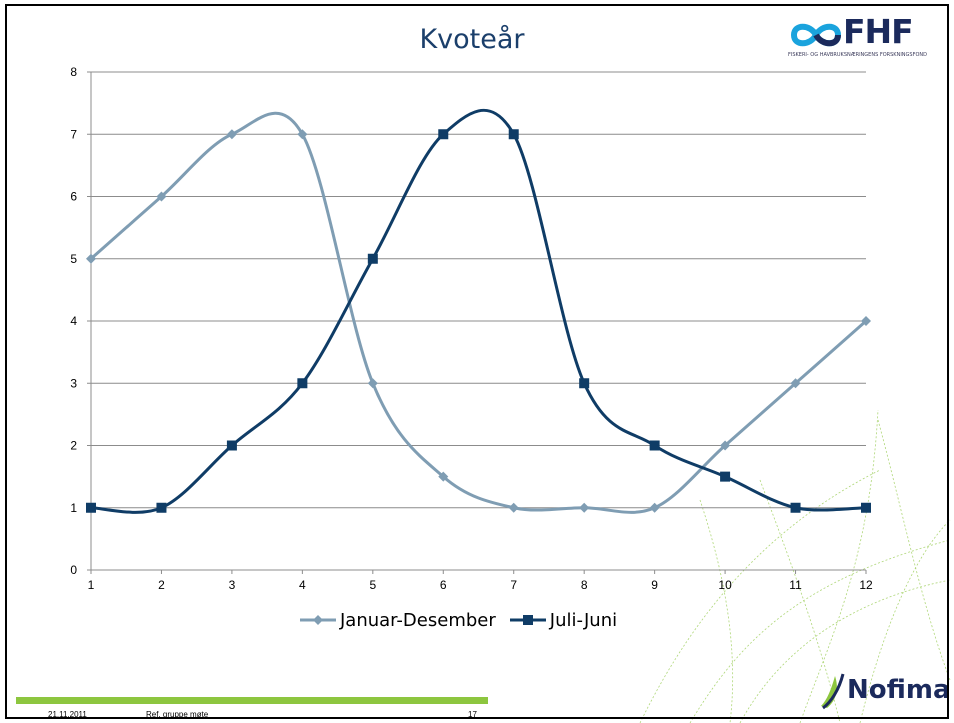  I want to click on x-tick-label: 1, so click(91, 585).